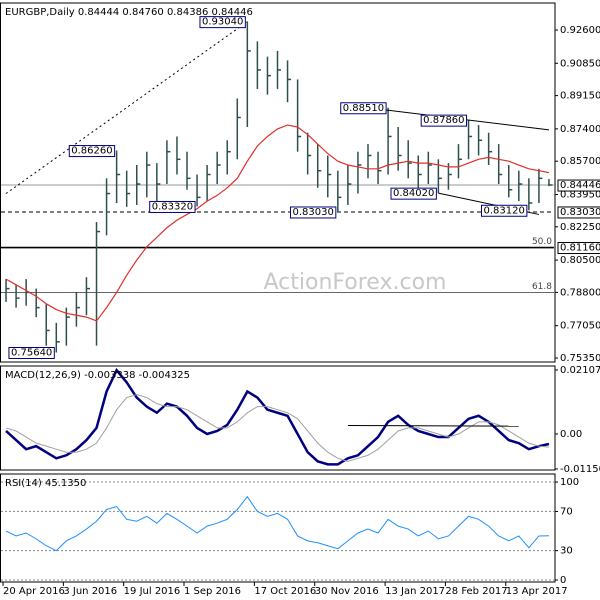  What do you see at coordinates (415, 591) in the screenshot?
I see `x-tick-label: 13 Jan 2017` at bounding box center [415, 591].